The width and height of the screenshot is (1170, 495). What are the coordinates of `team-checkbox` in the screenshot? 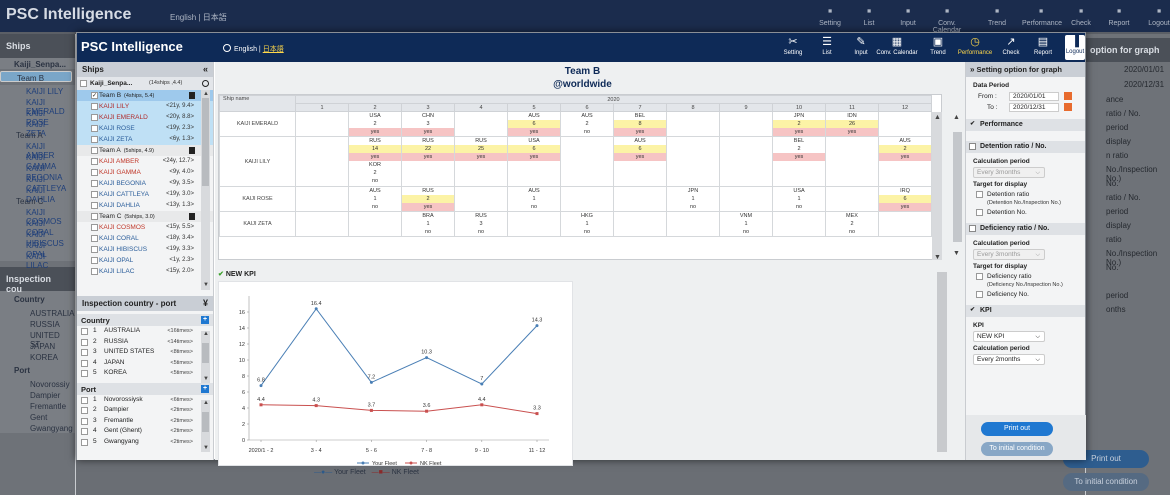 It's located at (94, 216).